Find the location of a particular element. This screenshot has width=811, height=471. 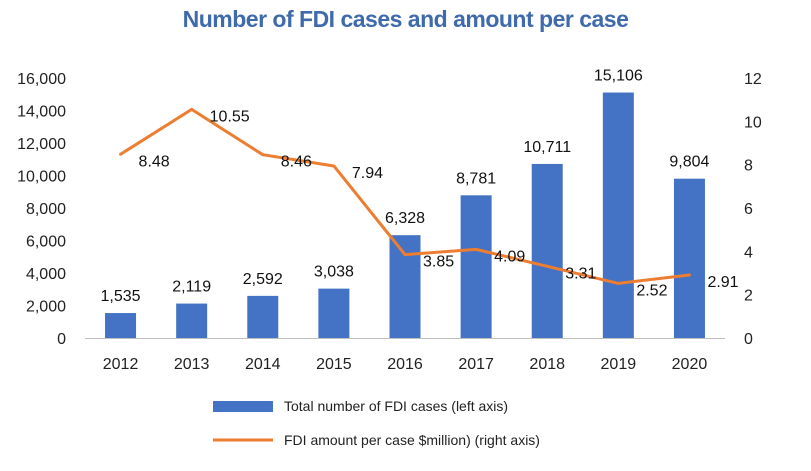

left-axis-tick-label: 4,000 is located at coordinates (46, 274).